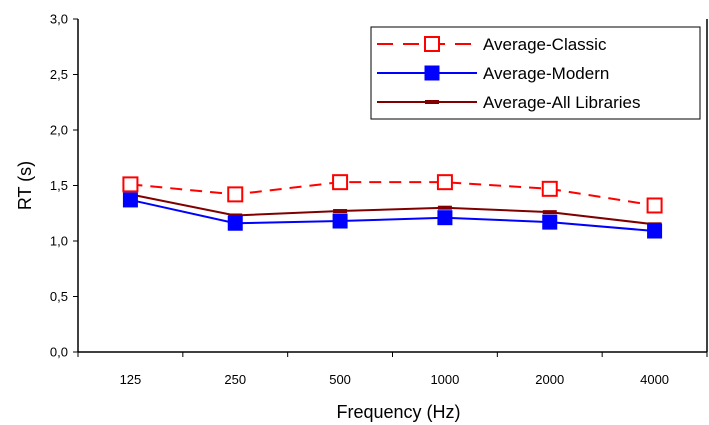  Describe the element at coordinates (340, 379) in the screenshot. I see `x-tick-label: 500` at that location.